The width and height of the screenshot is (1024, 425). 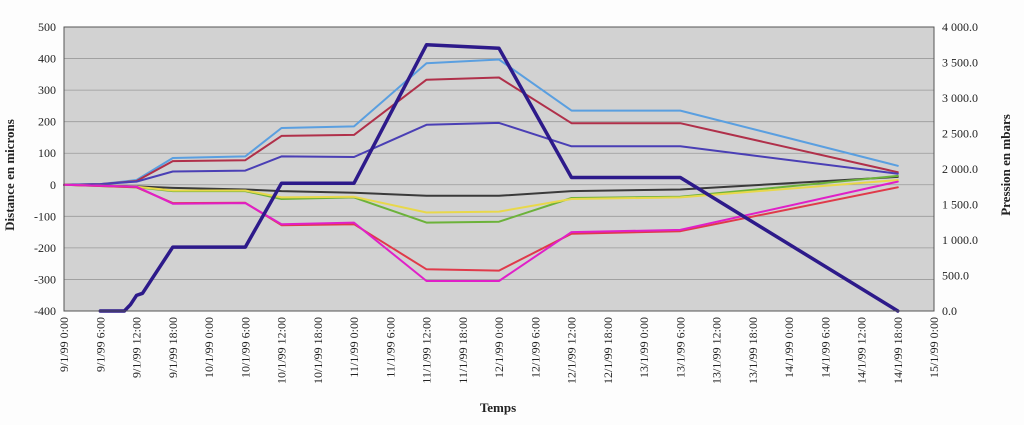 I want to click on y2-tick-label: 2 500.0, so click(x=960, y=134).